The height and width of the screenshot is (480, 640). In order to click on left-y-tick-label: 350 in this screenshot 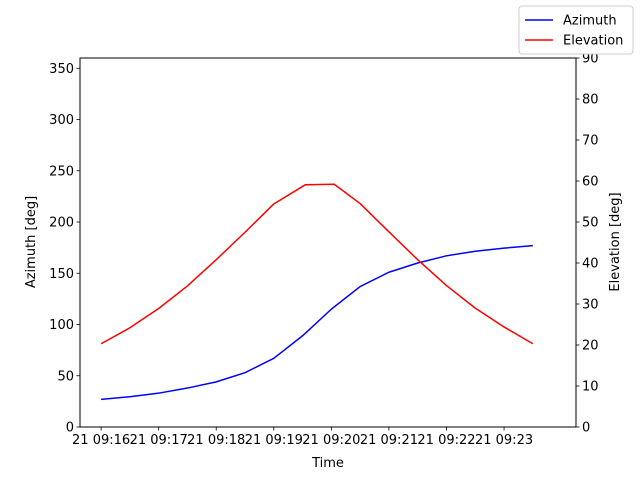, I will do `click(61, 69)`.